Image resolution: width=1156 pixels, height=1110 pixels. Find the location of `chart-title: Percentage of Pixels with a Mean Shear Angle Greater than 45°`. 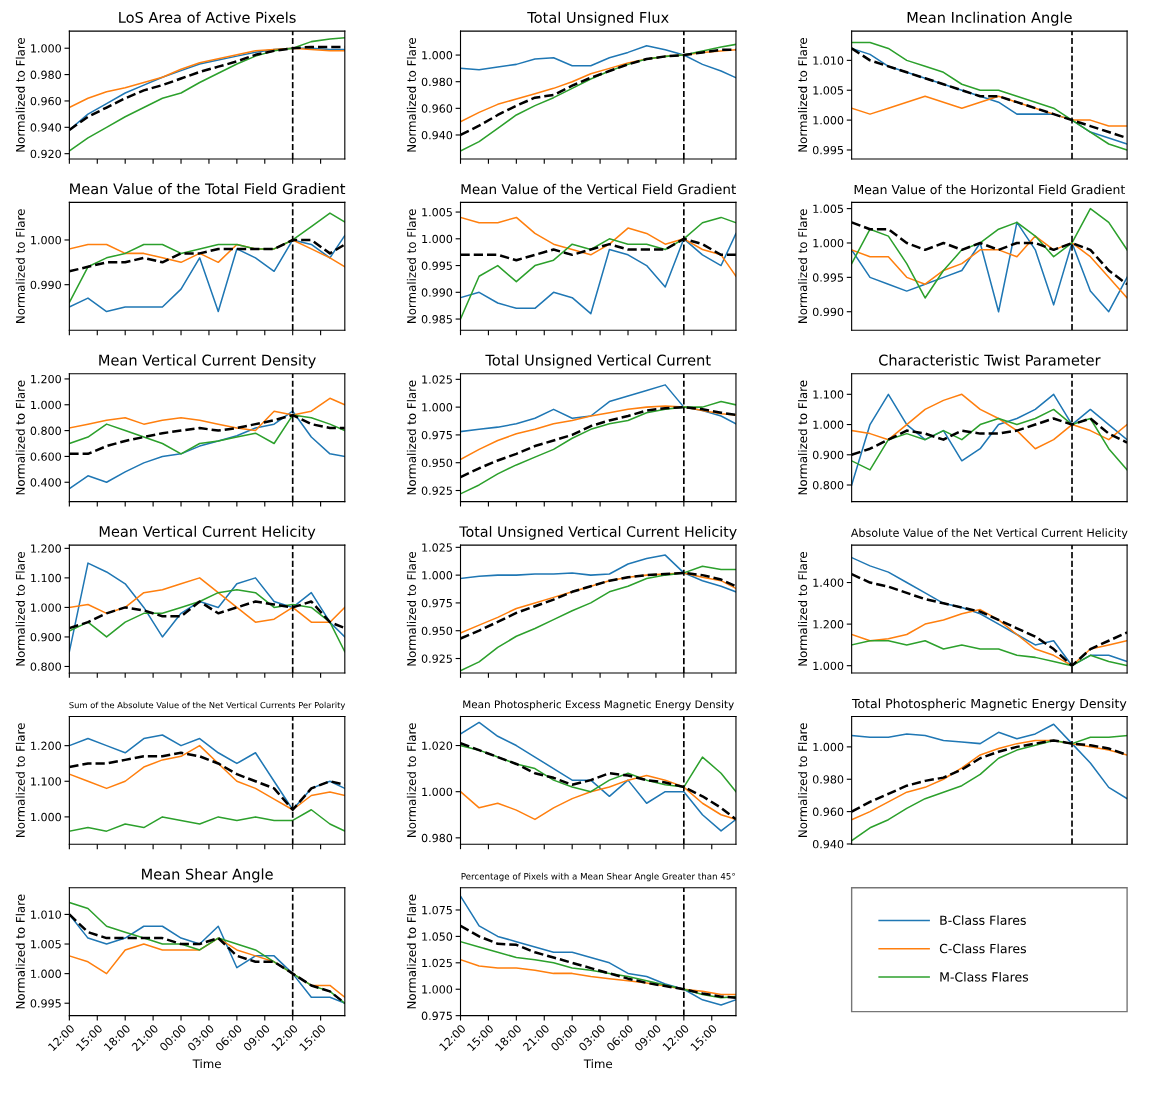

chart-title: Percentage of Pixels with a Mean Shear Angle Greater than 45° is located at coordinates (598, 877).